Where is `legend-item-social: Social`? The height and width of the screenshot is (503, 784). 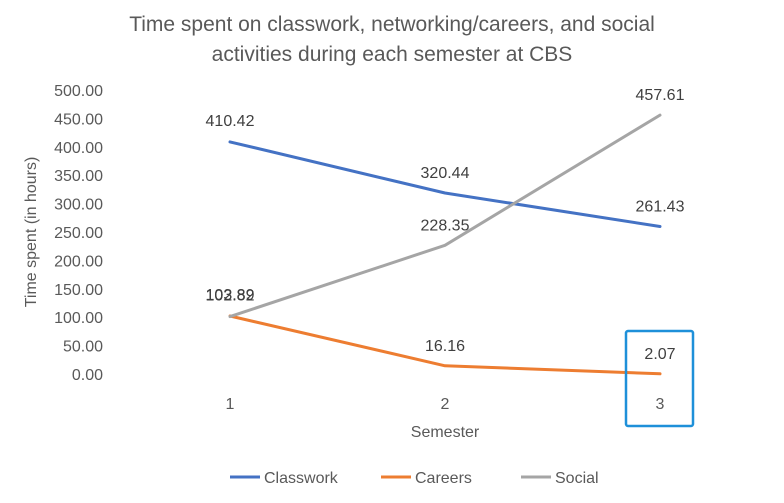
legend-item-social: Social is located at coordinates (560, 478).